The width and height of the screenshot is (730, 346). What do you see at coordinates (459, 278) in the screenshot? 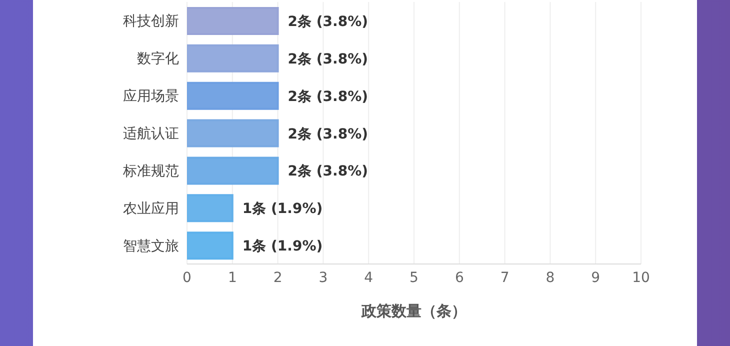
I see `x-tick-label: 6` at bounding box center [459, 278].